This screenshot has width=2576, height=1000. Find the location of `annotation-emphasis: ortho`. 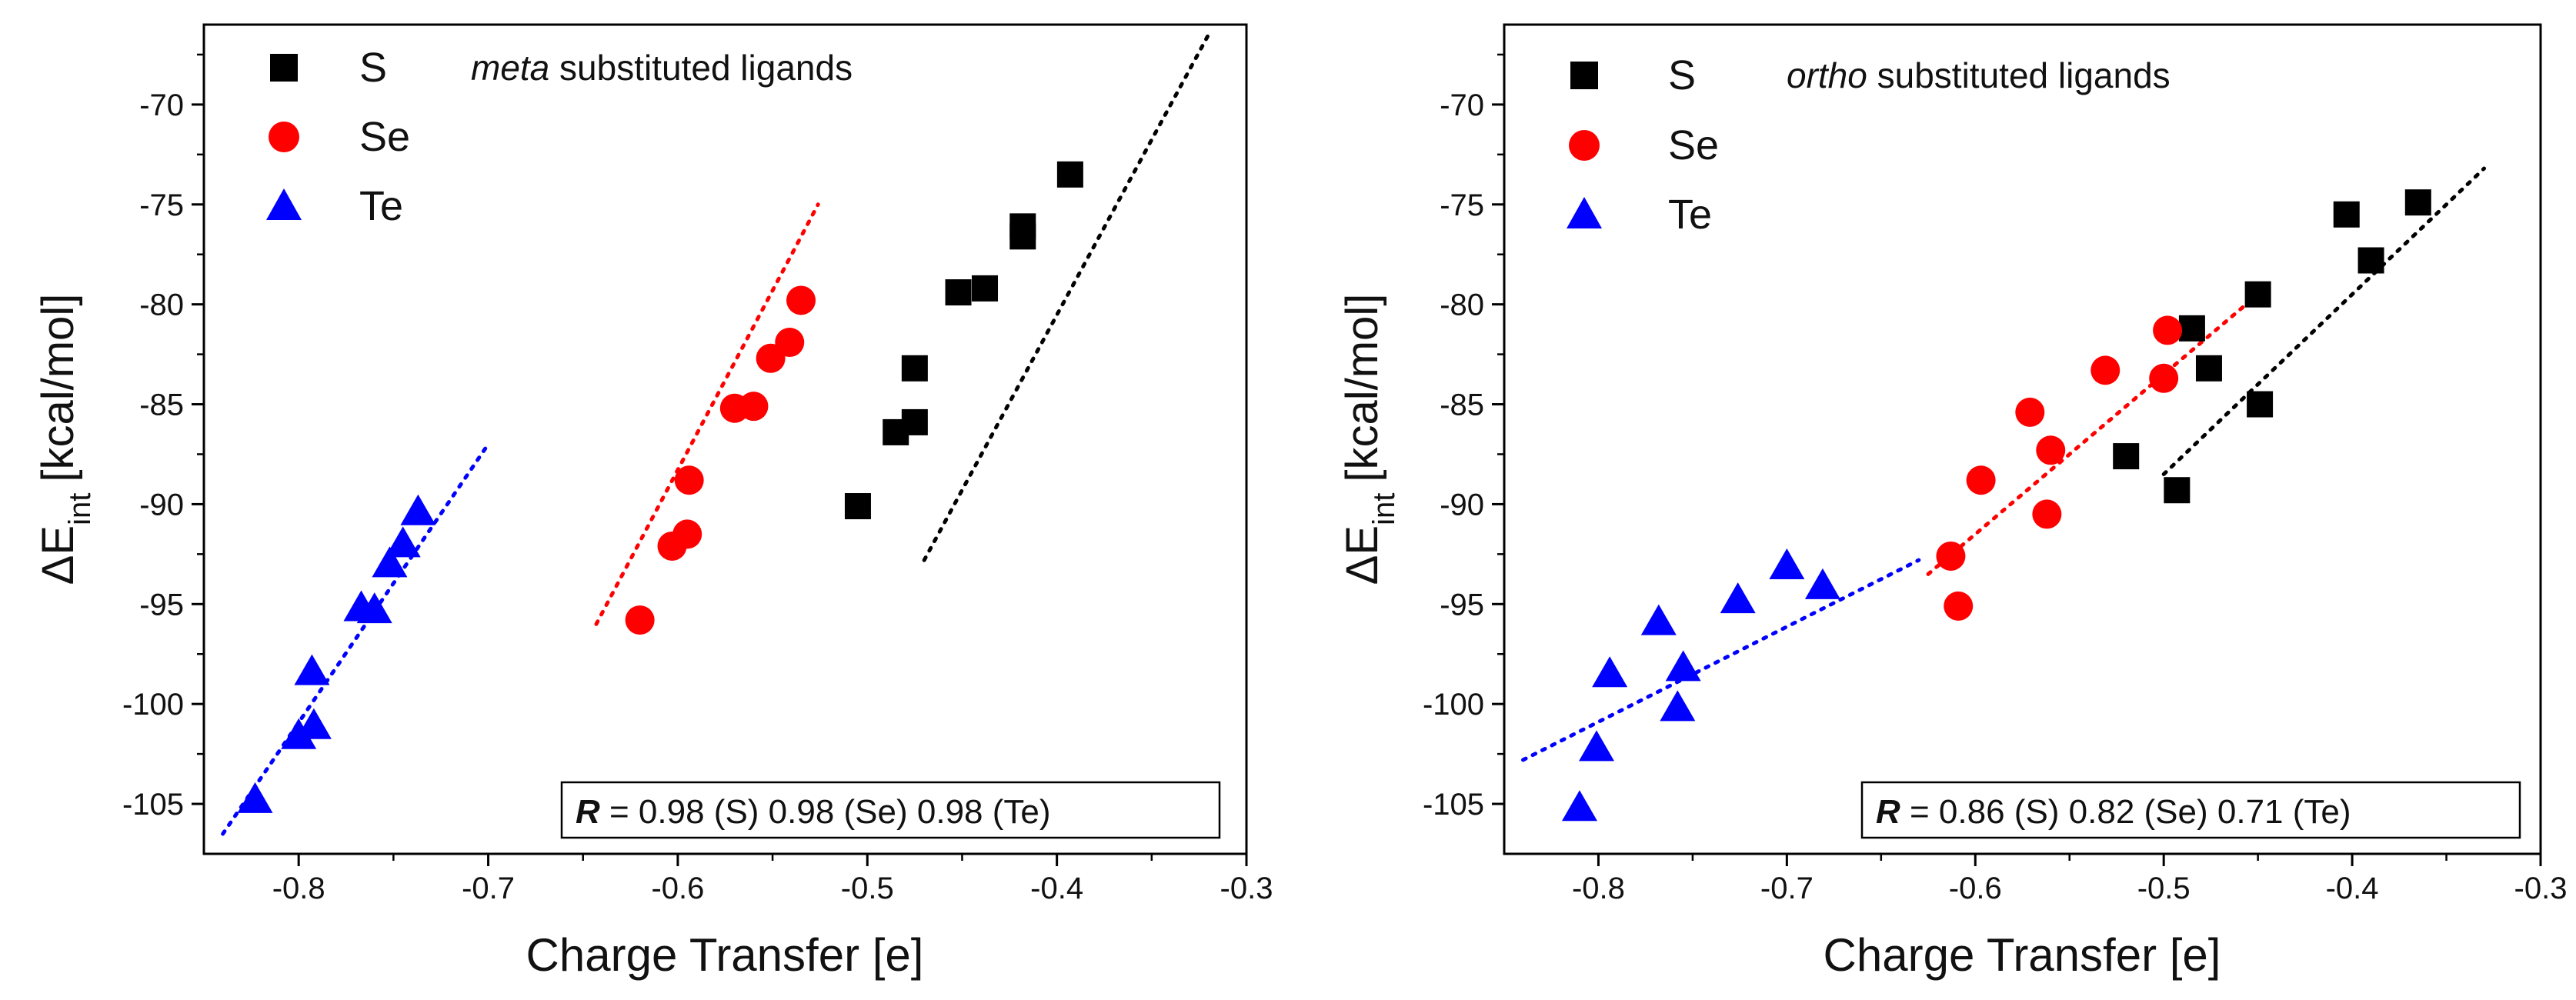

annotation-emphasis: ortho is located at coordinates (1827, 75).